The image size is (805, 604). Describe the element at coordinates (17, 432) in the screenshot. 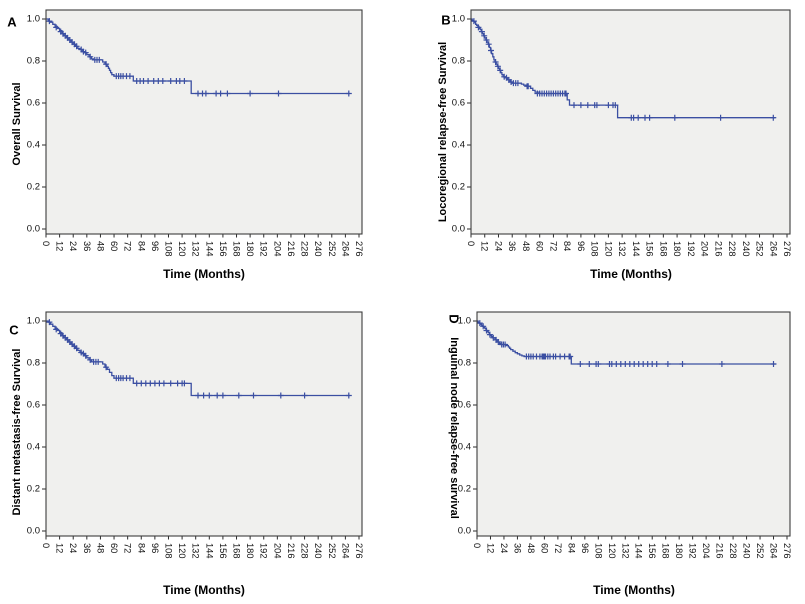

I see `y-axis-title: Distant metastasis-free Survival` at that location.